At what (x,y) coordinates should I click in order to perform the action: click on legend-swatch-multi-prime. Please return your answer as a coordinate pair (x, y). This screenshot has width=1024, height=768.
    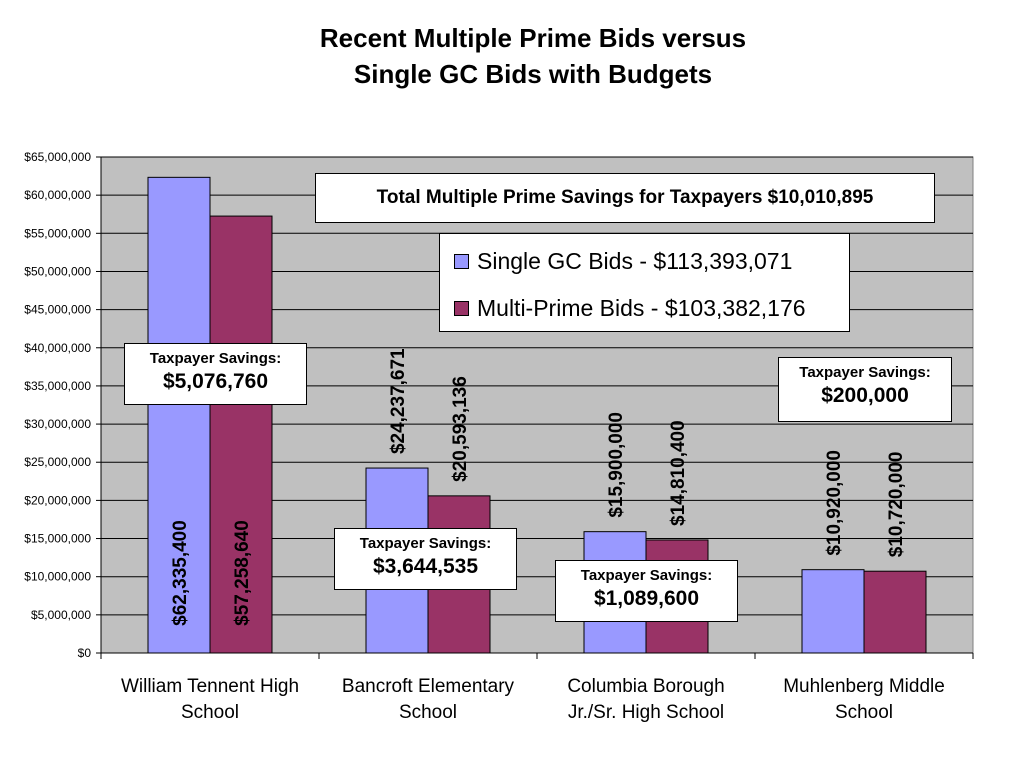
    Looking at the image, I should click on (461, 308).